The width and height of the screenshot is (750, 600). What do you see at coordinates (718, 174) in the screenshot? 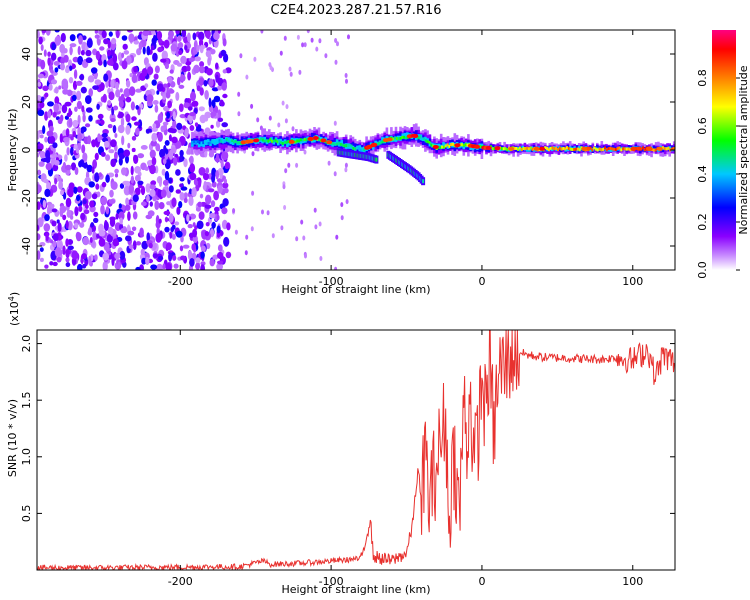
I see `colorbar-ticks: 0.0 0.2 0.4 0.6 0.8` at bounding box center [718, 174].